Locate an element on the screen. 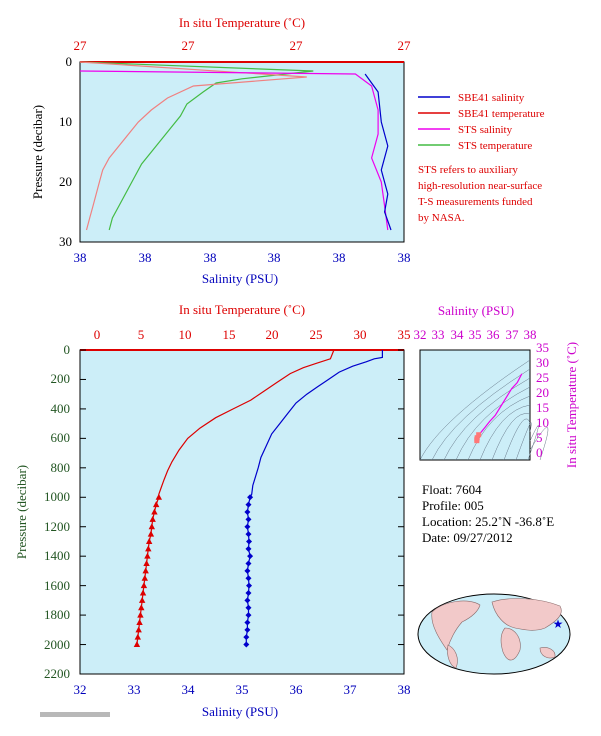  main-sal-tick: 35 is located at coordinates (242, 689).